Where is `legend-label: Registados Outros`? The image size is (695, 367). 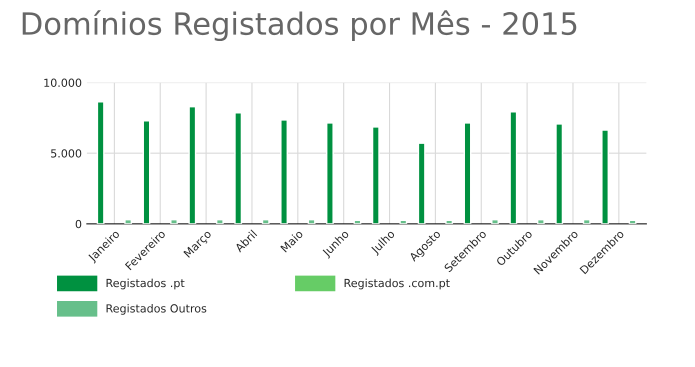
legend-label: Registados Outros is located at coordinates (156, 309).